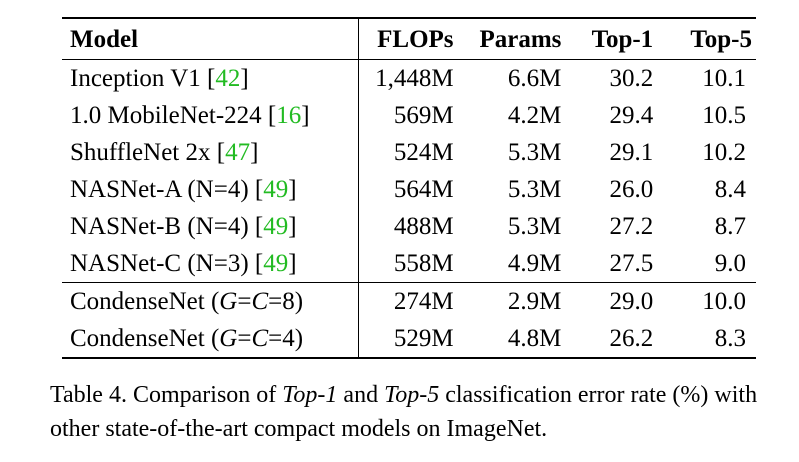 The height and width of the screenshot is (462, 799). I want to click on caption-middle: and, so click(361, 395).